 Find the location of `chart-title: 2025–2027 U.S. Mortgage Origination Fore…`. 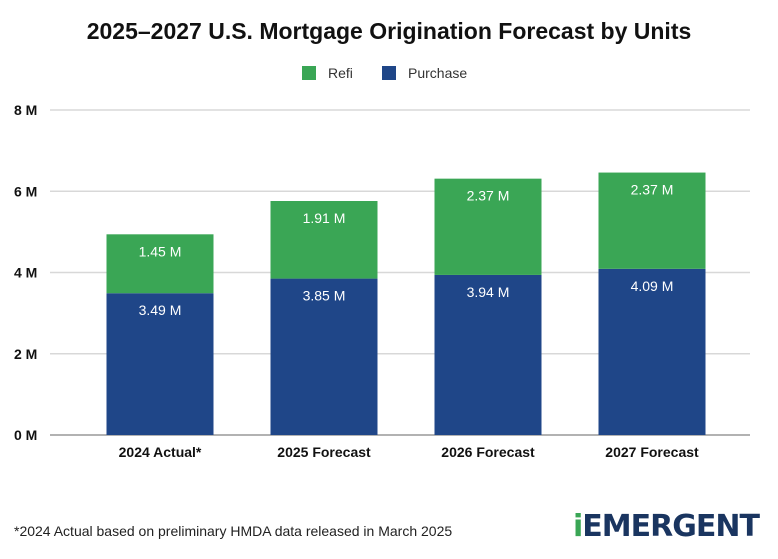

chart-title: 2025–2027 U.S. Mortgage Origination Fore… is located at coordinates (389, 31).